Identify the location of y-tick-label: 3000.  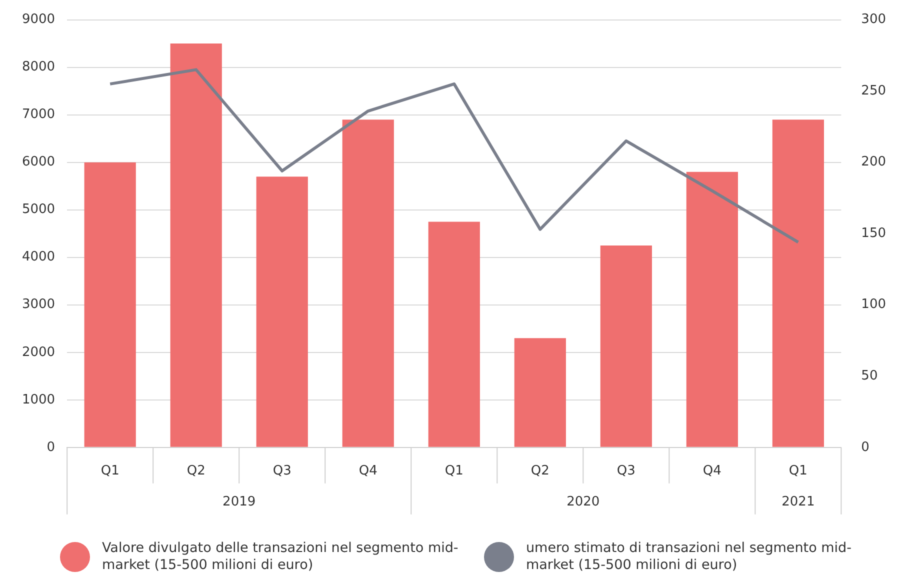
(39, 304).